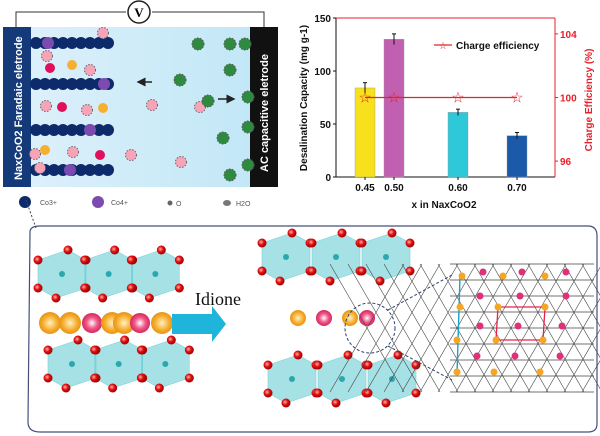 Image resolution: width=600 pixels, height=436 pixels. Describe the element at coordinates (179, 204) in the screenshot. I see `o-legend-label: O` at that location.